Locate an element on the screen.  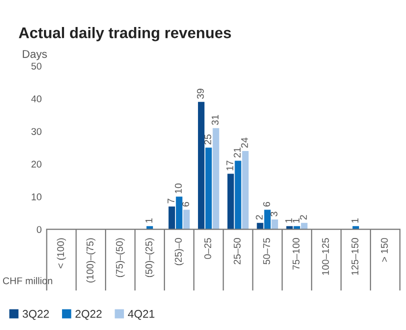
x-tick-label: (25)–0 is located at coordinates (179, 252).